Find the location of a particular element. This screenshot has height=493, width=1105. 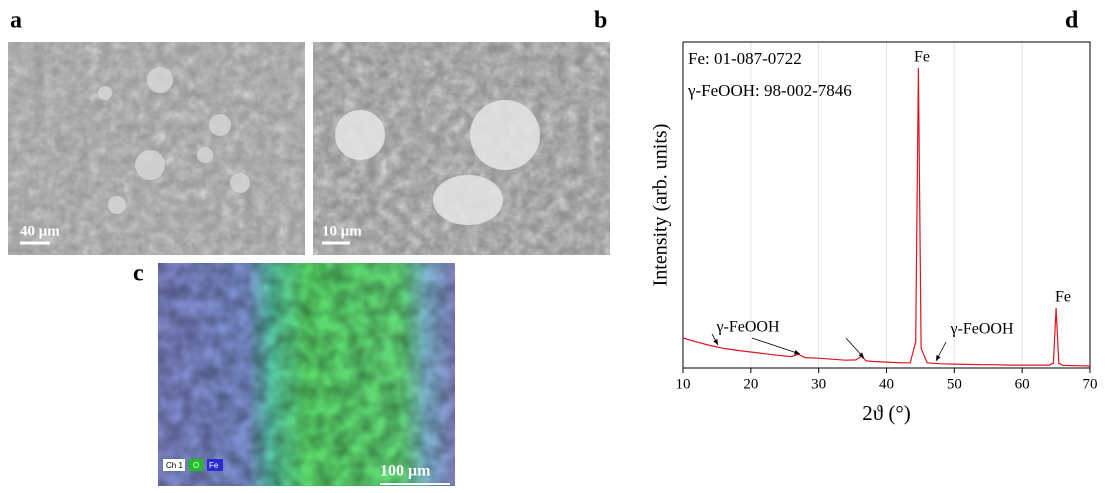

x-tick-label: 50 is located at coordinates (954, 384).